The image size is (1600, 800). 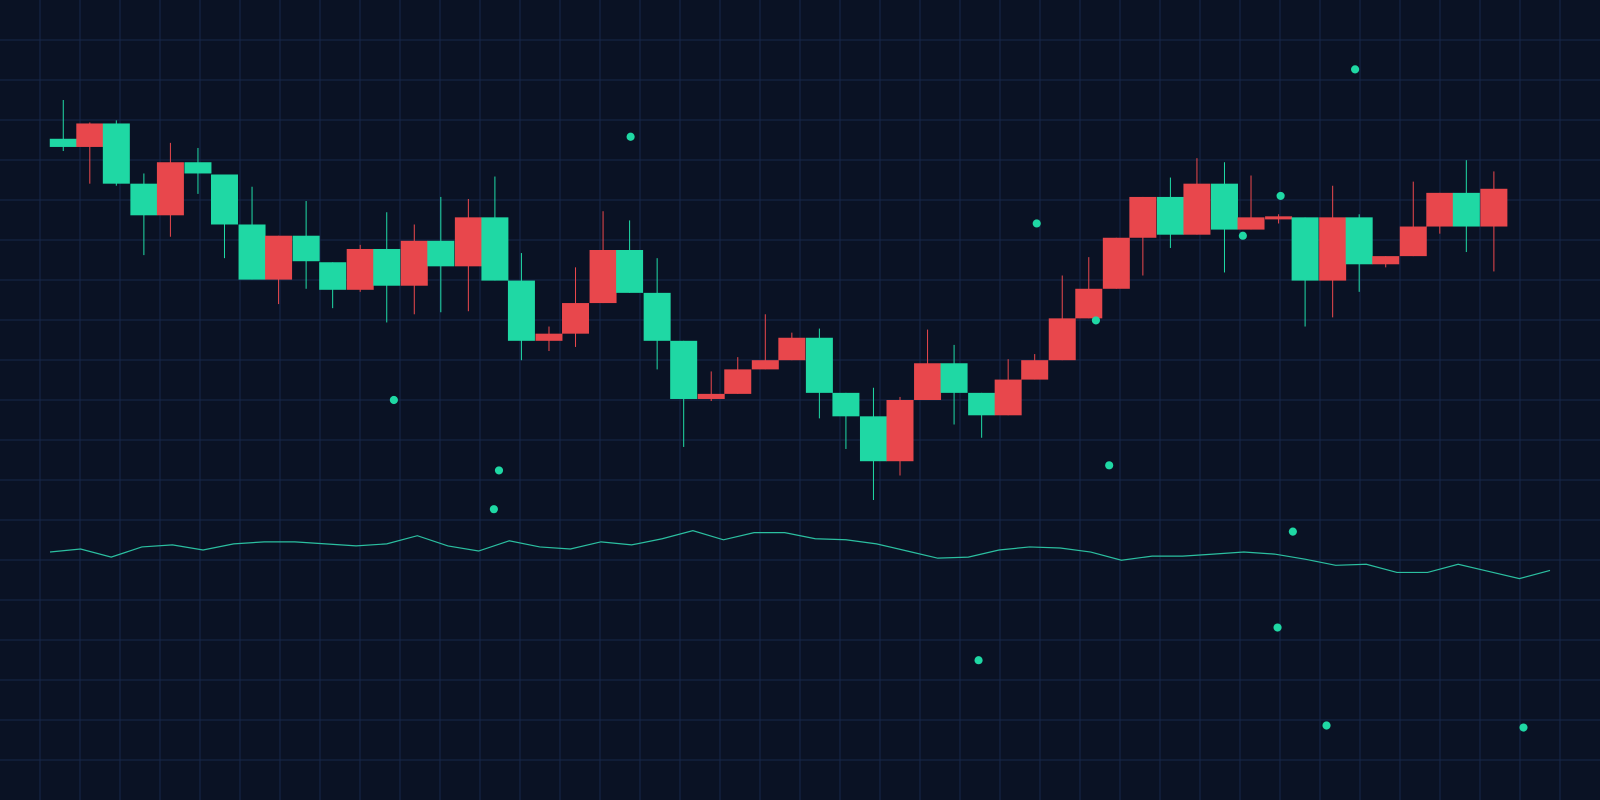 I want to click on indicator-line, so click(x=800, y=554).